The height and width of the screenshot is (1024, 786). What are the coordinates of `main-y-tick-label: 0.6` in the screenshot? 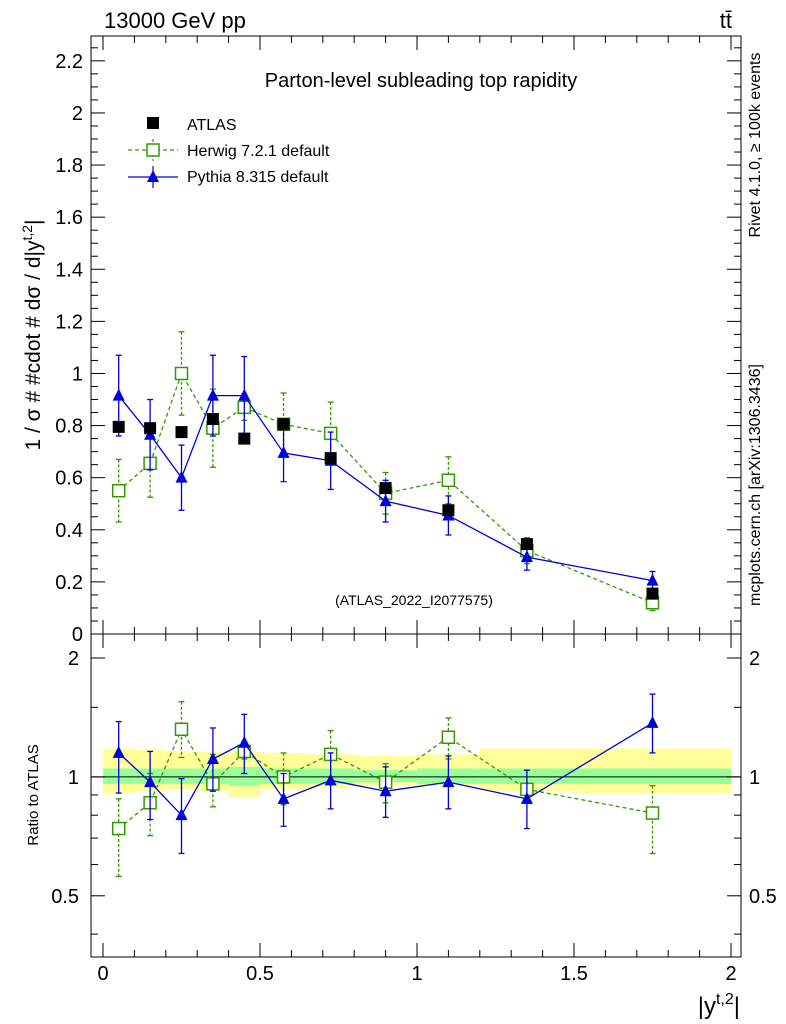 It's located at (69, 479).